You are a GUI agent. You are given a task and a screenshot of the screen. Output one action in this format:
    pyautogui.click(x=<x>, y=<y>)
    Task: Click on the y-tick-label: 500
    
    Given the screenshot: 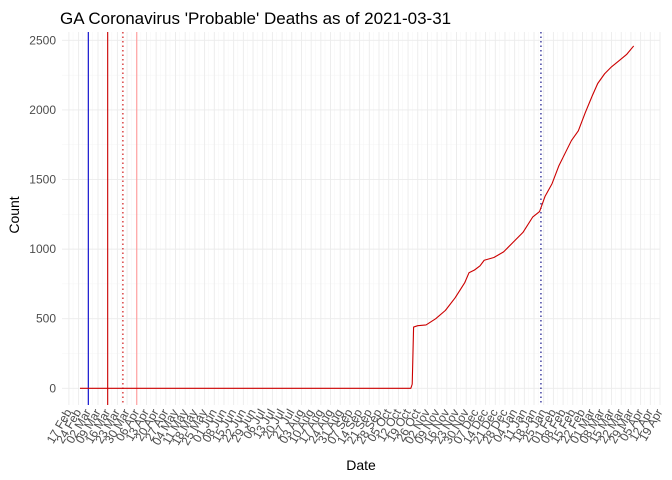 What is the action you would take?
    pyautogui.click(x=46, y=319)
    